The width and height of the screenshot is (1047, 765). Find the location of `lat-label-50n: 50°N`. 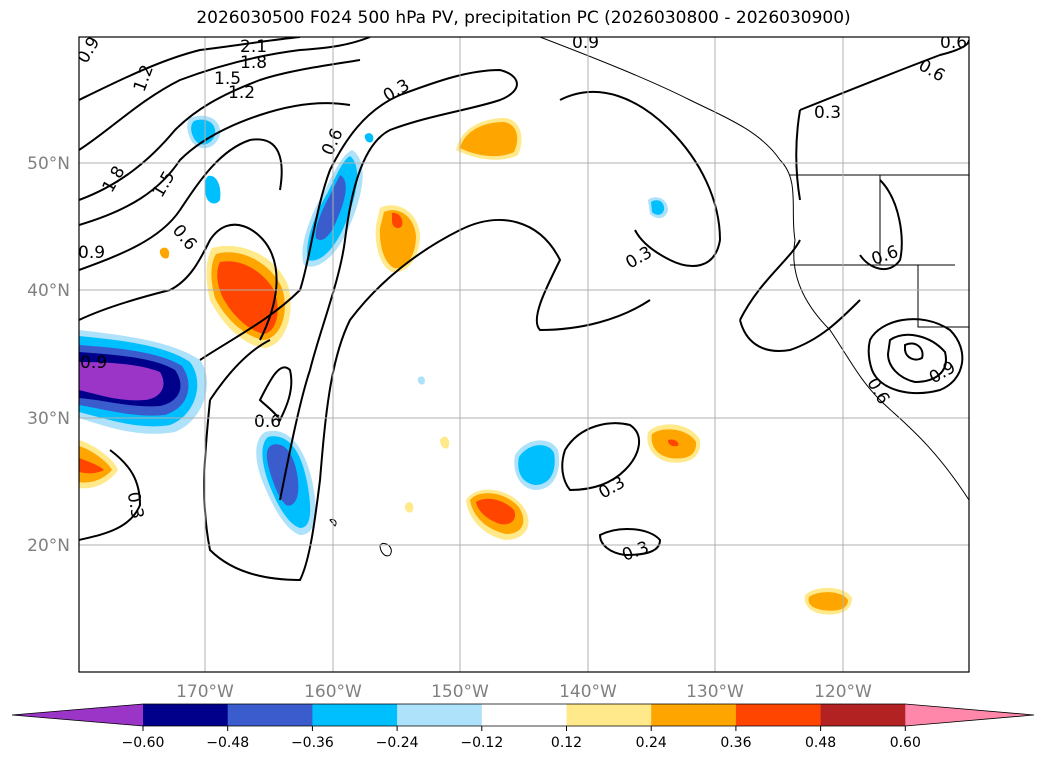

lat-label-50n: 50°N is located at coordinates (48, 164).